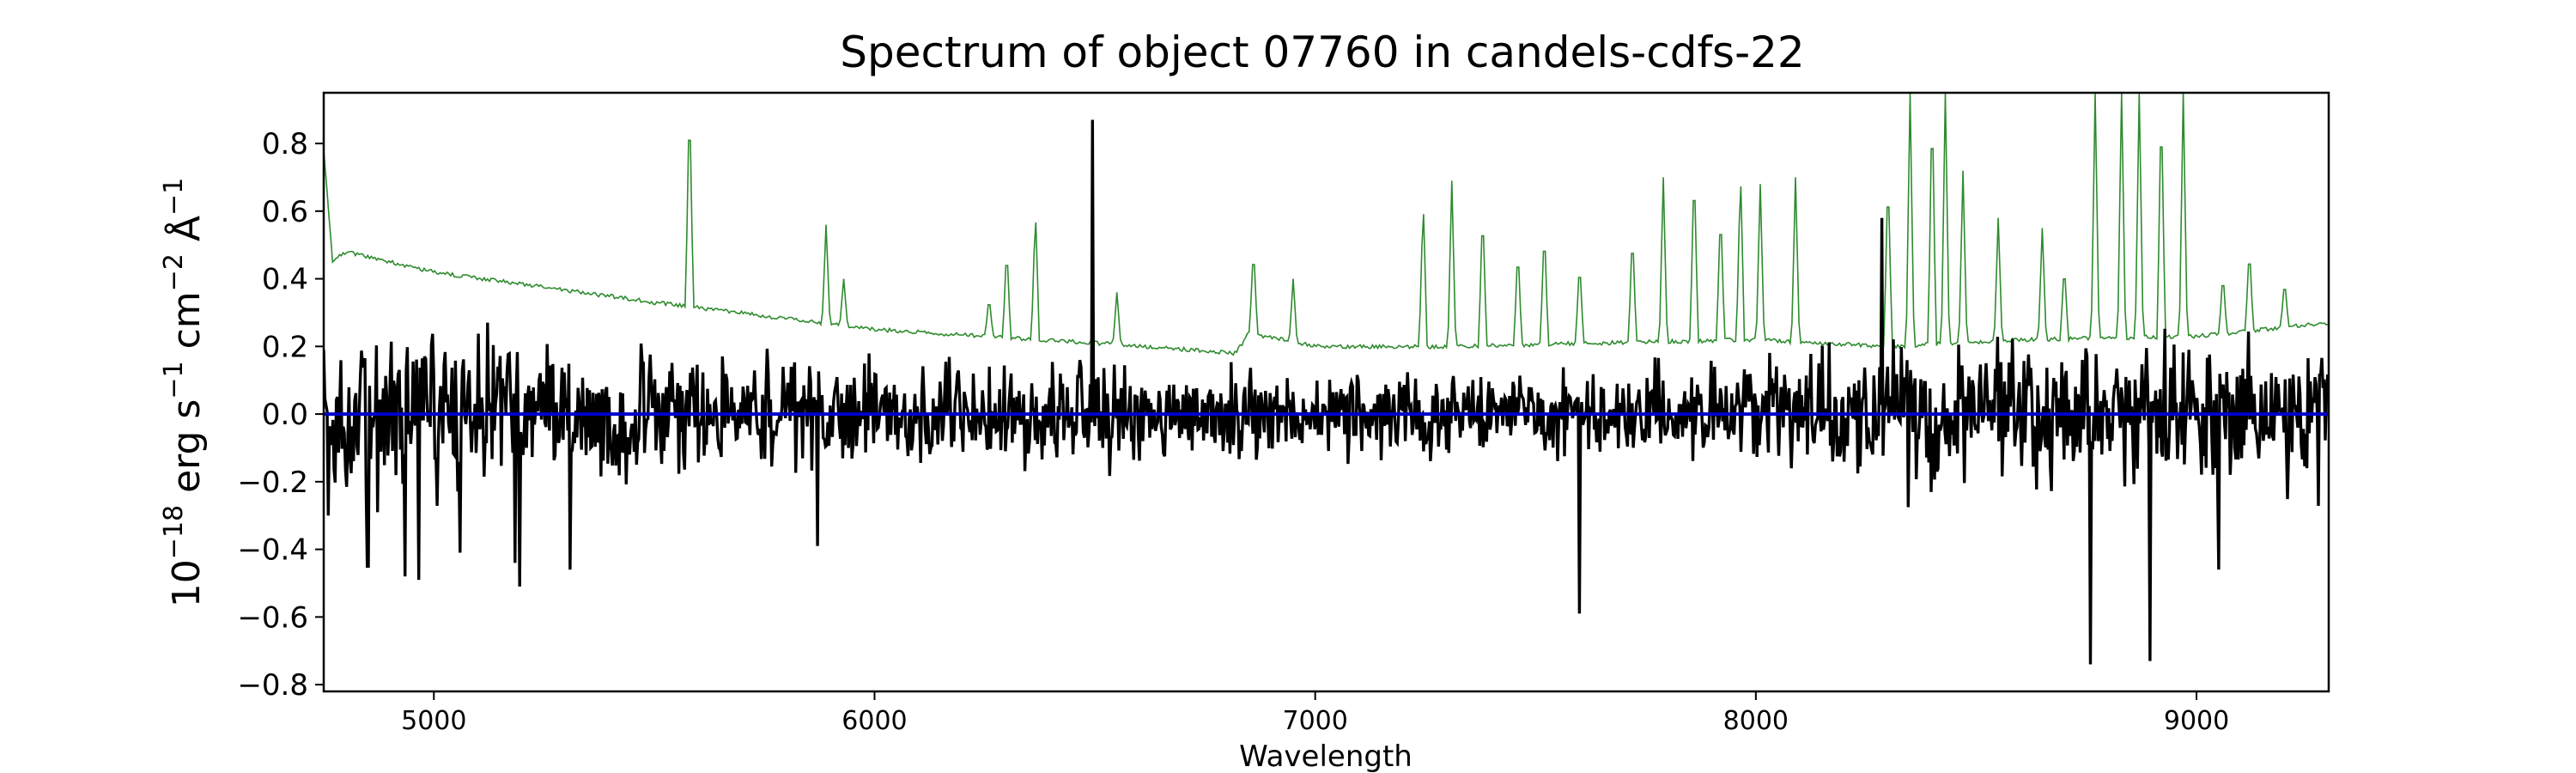 The height and width of the screenshot is (773, 2576). I want to click on x-axis-label: Wavelength, so click(1326, 756).